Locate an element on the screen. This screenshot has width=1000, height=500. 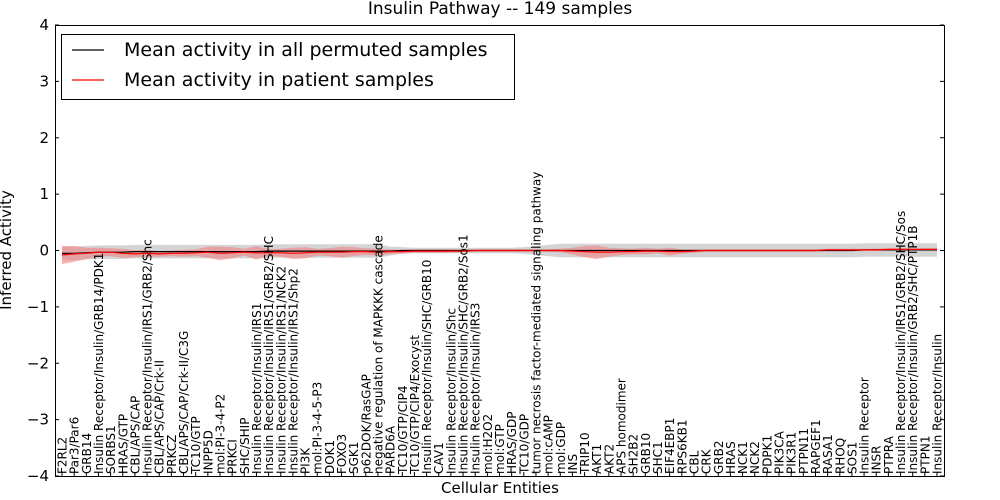
x-tick-label: DOK1 is located at coordinates (330, 457).